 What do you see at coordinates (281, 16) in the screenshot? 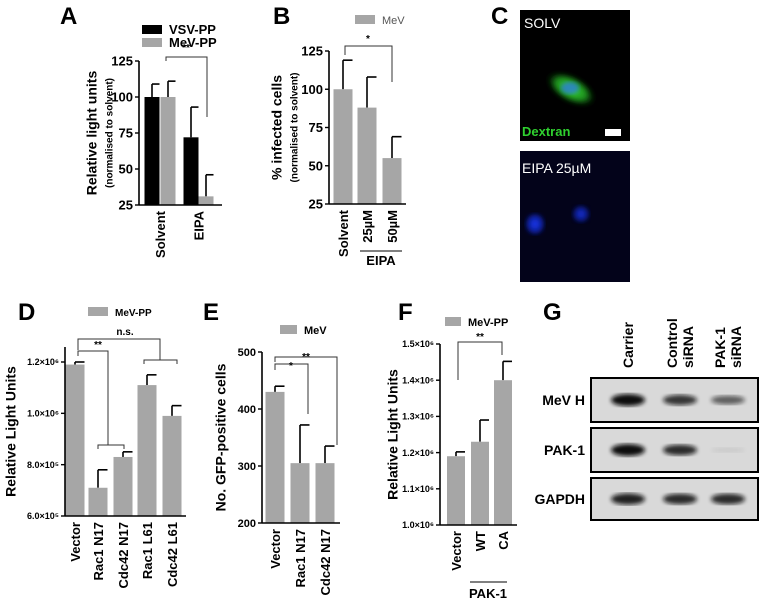
I see `panel-letter-b: B` at bounding box center [281, 16].